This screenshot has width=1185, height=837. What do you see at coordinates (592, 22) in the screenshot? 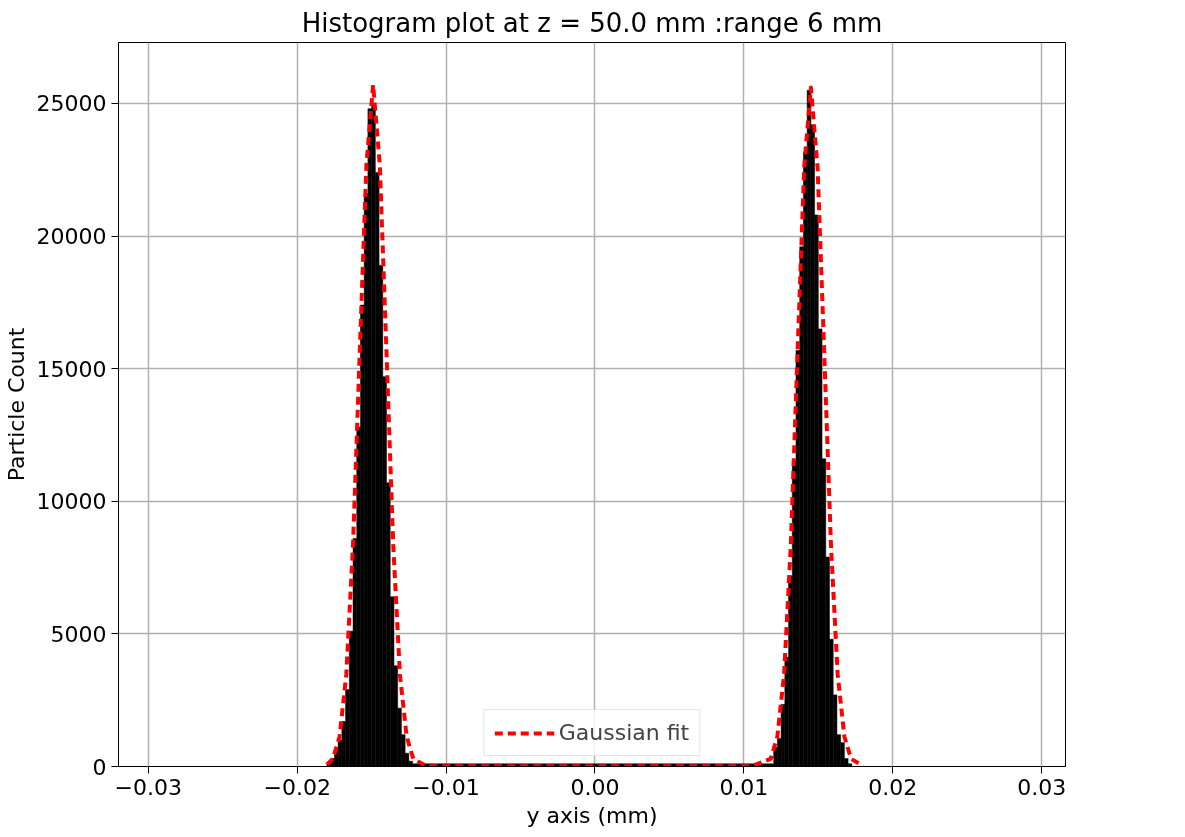
I see `chart-title: Histogram plot at z = 50.0 mm :range 6 mm` at bounding box center [592, 22].